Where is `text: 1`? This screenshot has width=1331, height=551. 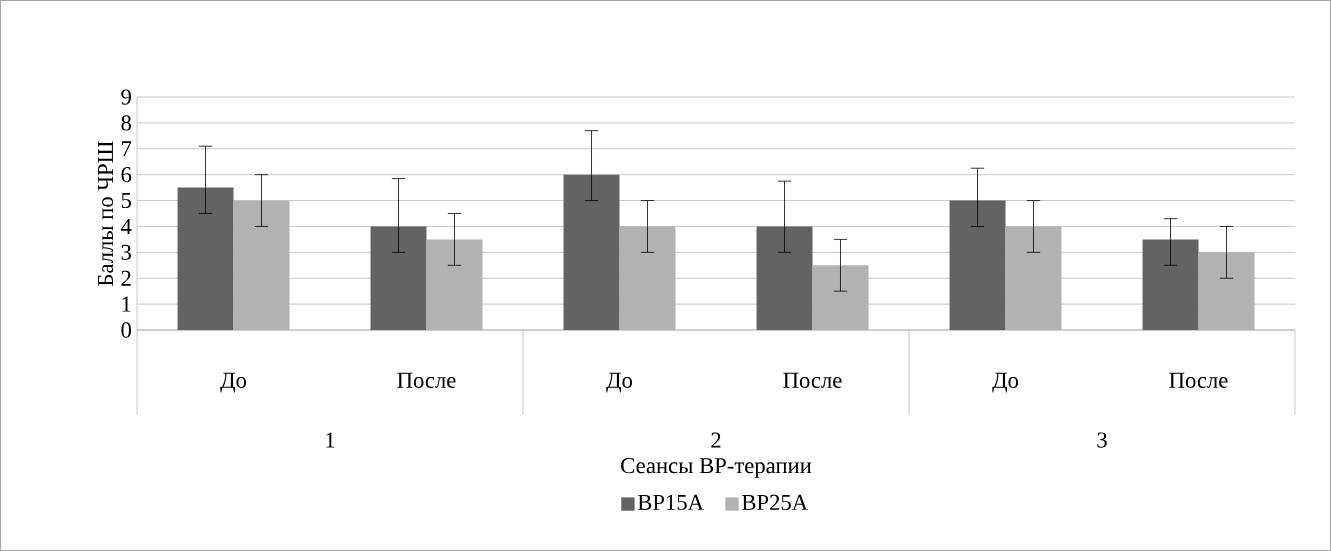 text: 1 is located at coordinates (330, 440).